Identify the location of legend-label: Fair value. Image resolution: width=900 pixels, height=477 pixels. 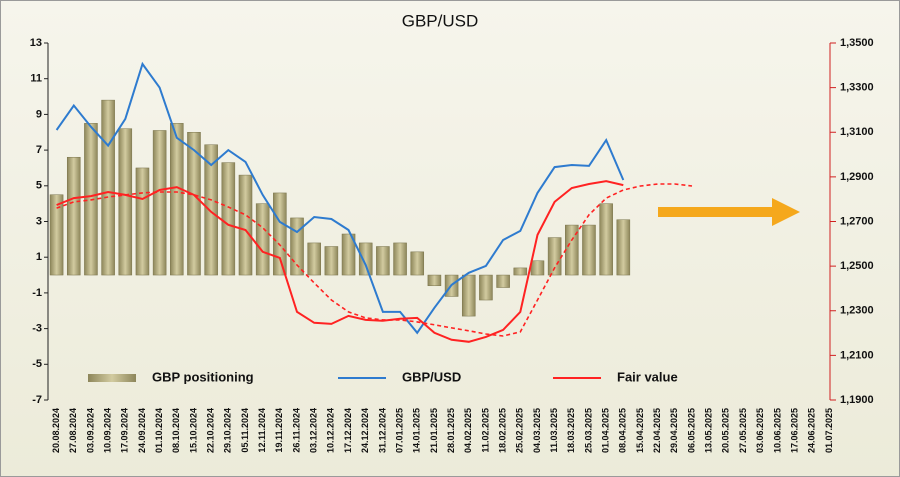
(647, 376).